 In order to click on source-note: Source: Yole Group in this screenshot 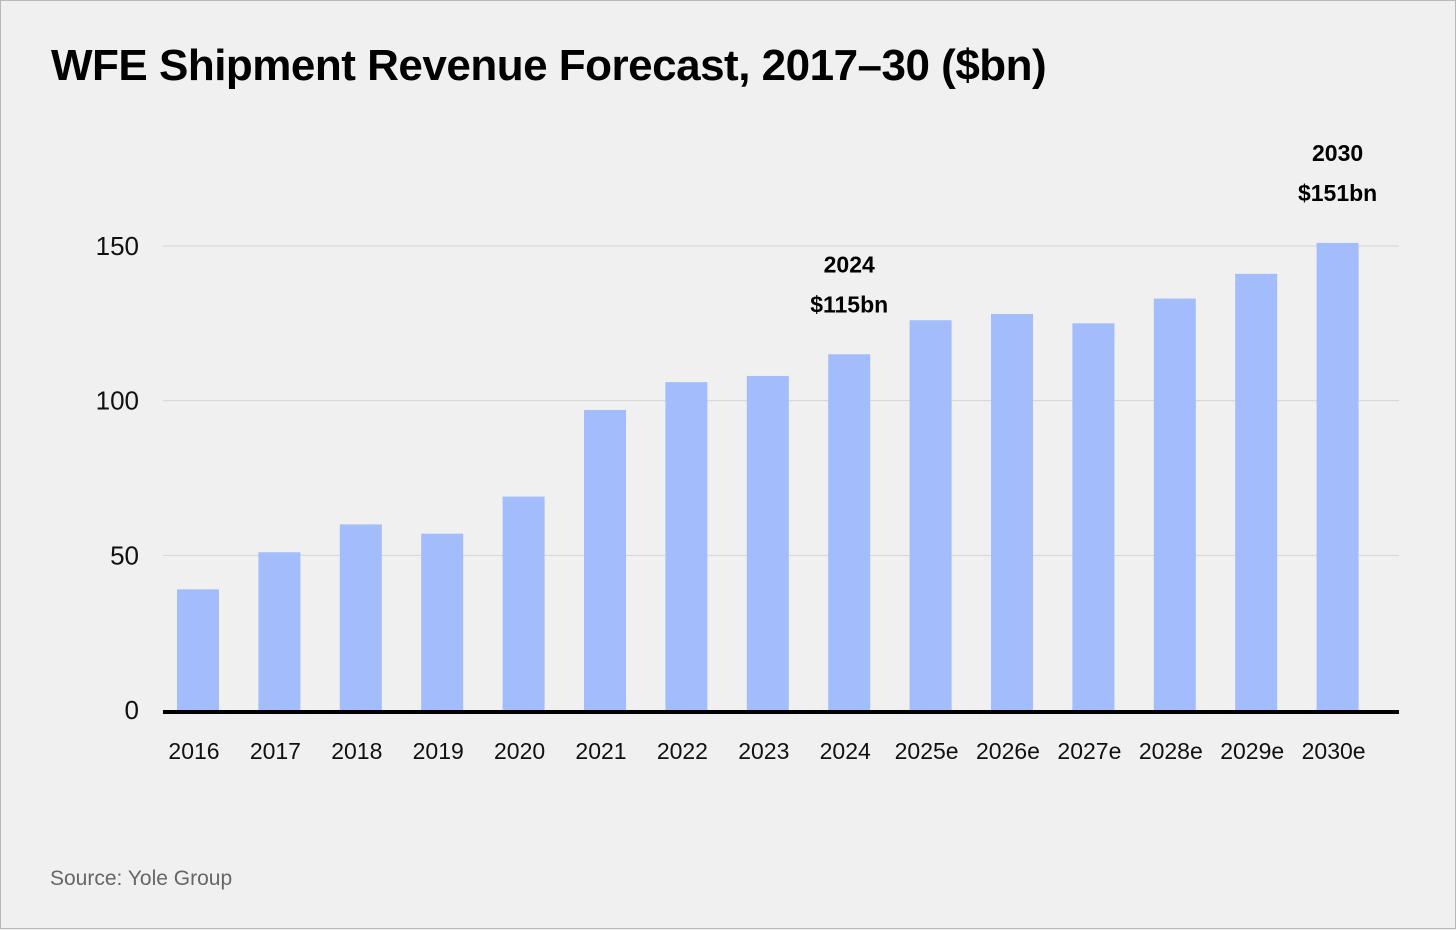, I will do `click(141, 878)`.